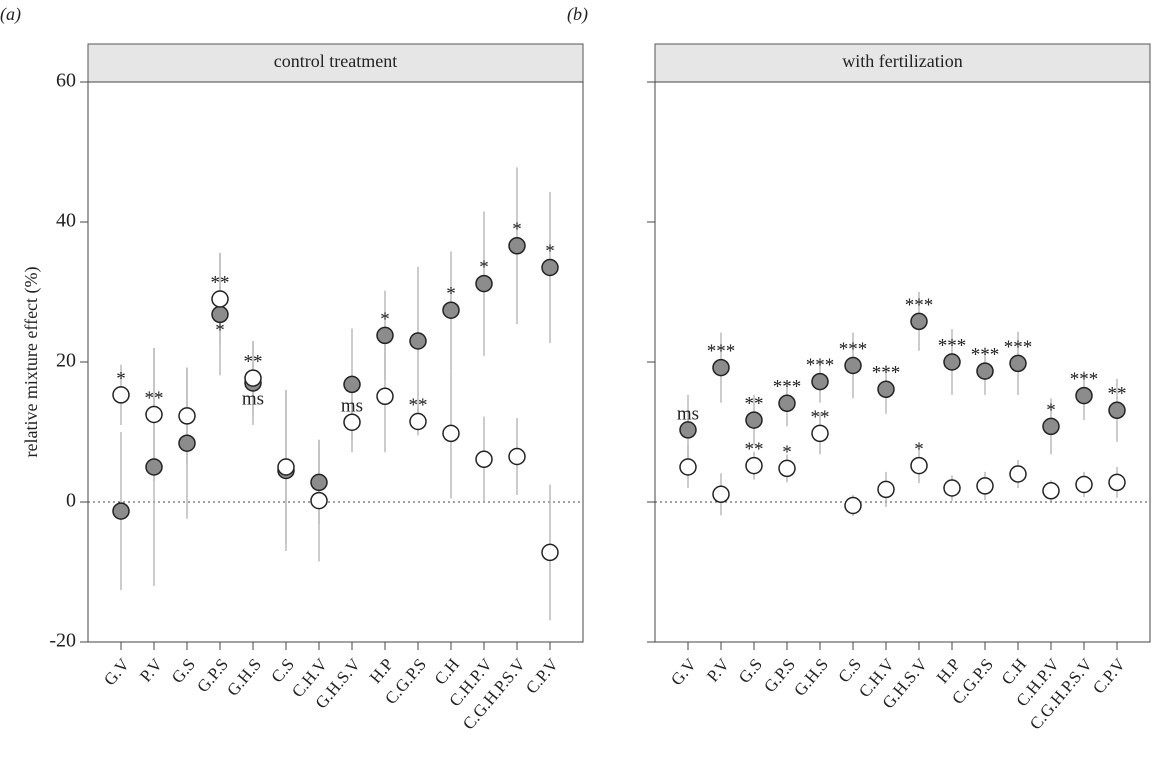  What do you see at coordinates (71, 501) in the screenshot?
I see `y-tick-label: 0` at bounding box center [71, 501].